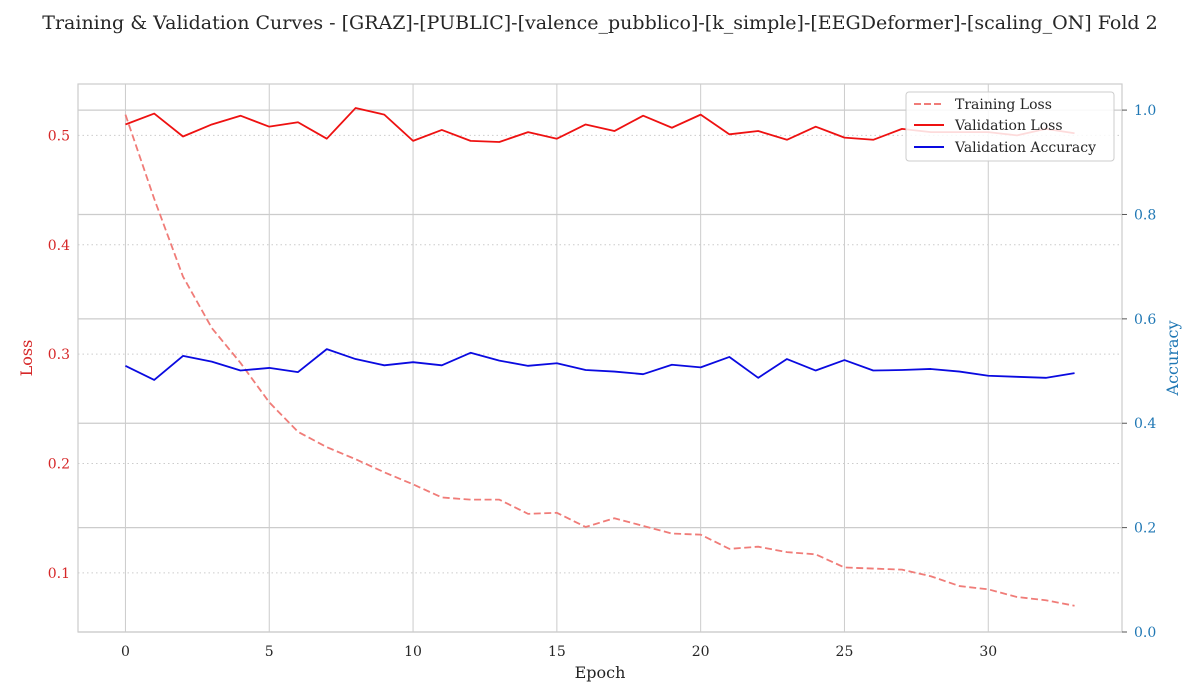  What do you see at coordinates (1025, 148) in the screenshot?
I see `legend-label-validation-accuracy: Validation Accuracy` at bounding box center [1025, 148].